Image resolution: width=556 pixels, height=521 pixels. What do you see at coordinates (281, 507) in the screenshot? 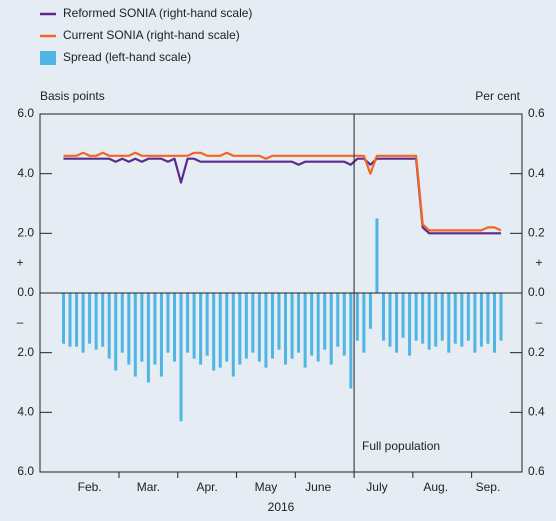
I see `x-axis-title: 2016` at bounding box center [281, 507].